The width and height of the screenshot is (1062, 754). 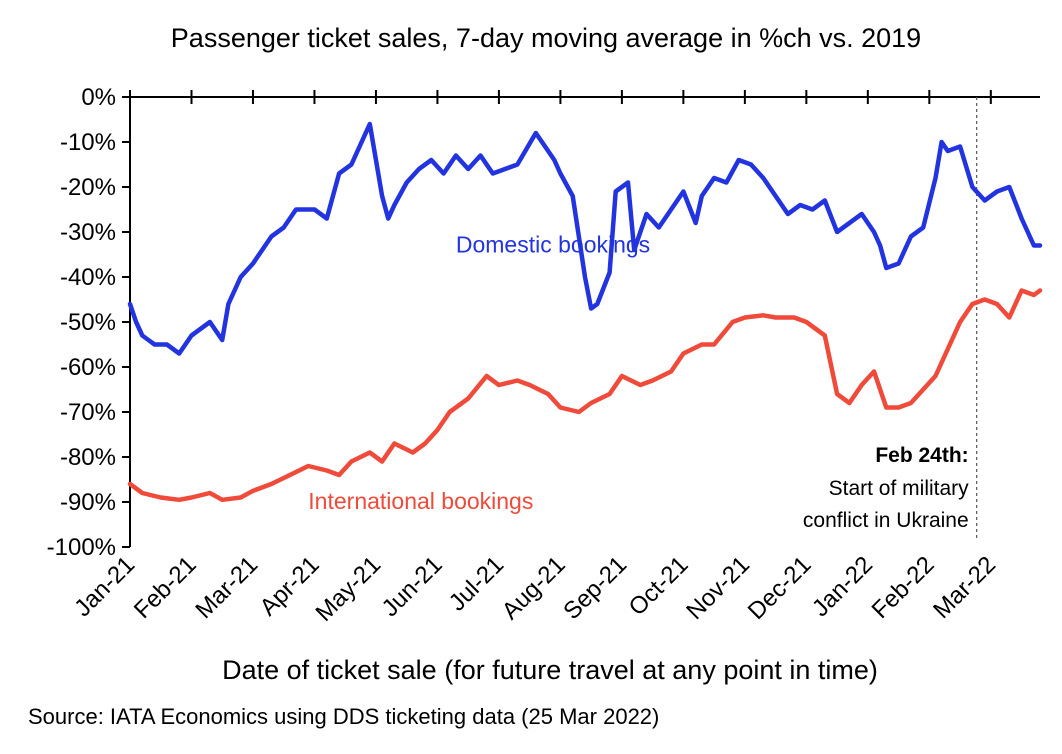 What do you see at coordinates (780, 588) in the screenshot?
I see `x-tick-label: Dec-21` at bounding box center [780, 588].